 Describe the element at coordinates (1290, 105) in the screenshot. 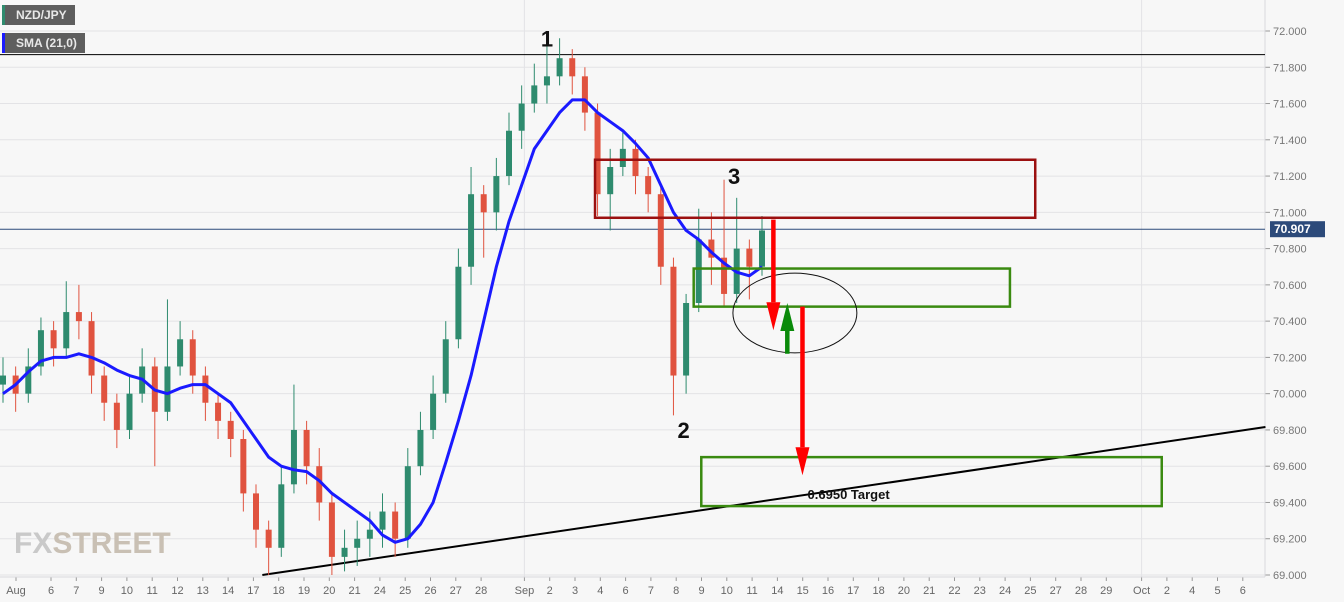

I see `y-tick-label: 71.600` at that location.